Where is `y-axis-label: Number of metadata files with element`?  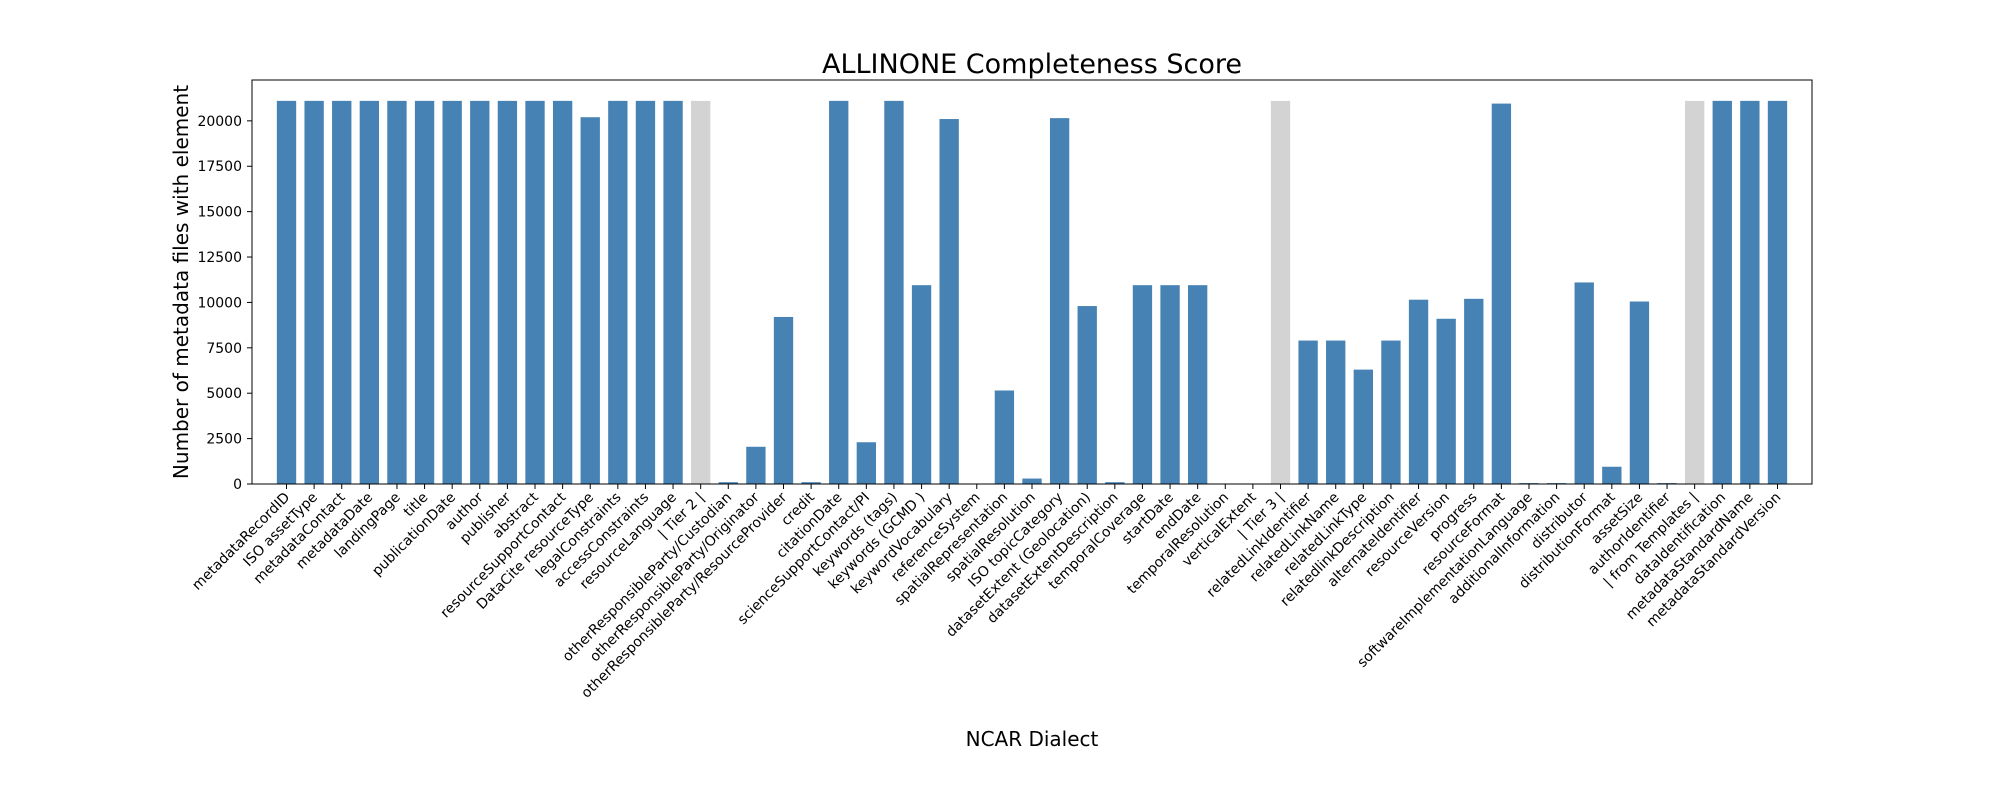
y-axis-label: Number of metadata files with element is located at coordinates (181, 282).